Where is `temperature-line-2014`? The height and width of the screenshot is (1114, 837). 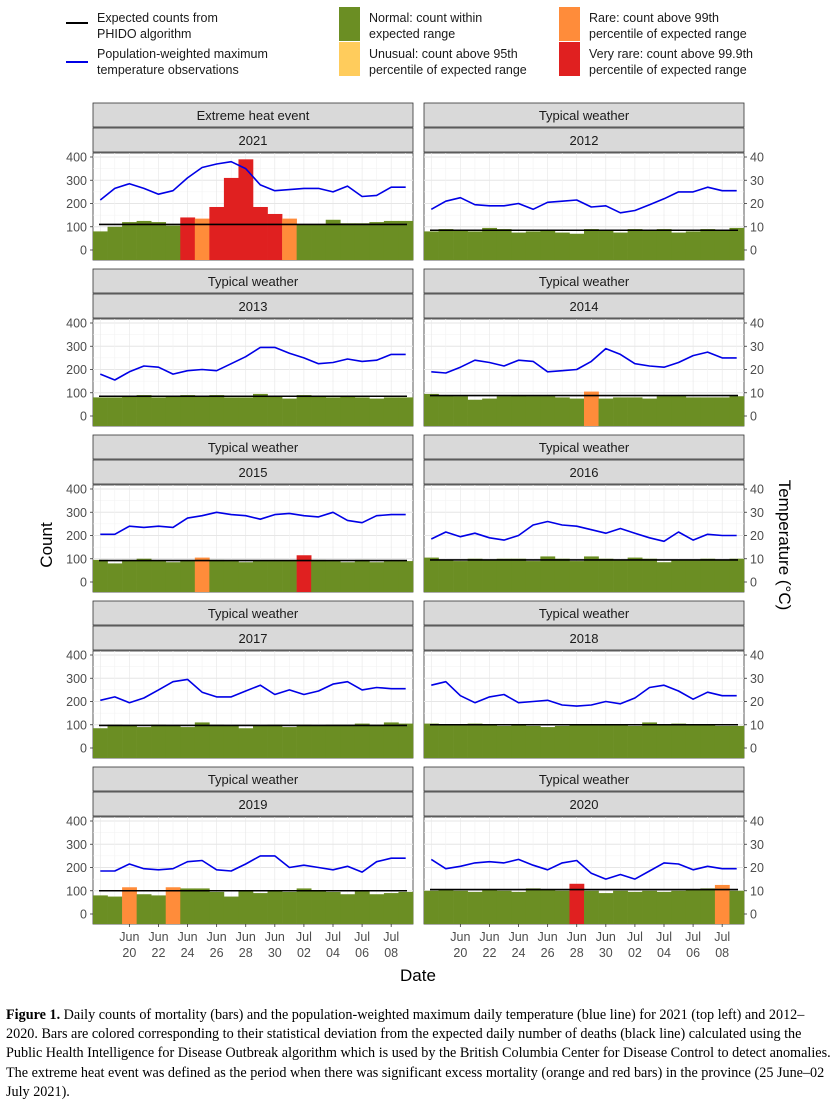
temperature-line-2014 is located at coordinates (584, 360).